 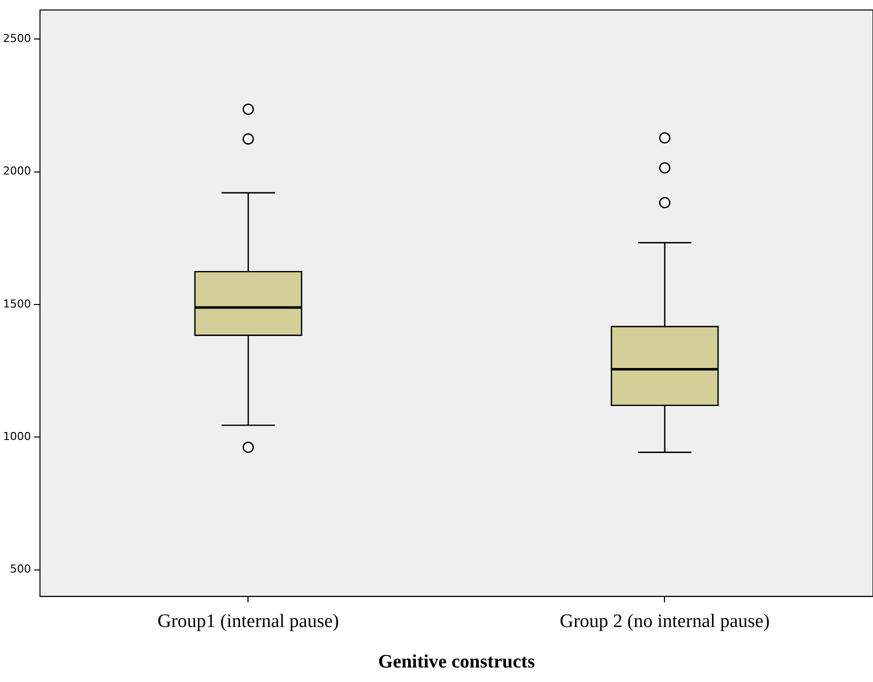 I want to click on y-tick-label: 2500, so click(x=16, y=39).